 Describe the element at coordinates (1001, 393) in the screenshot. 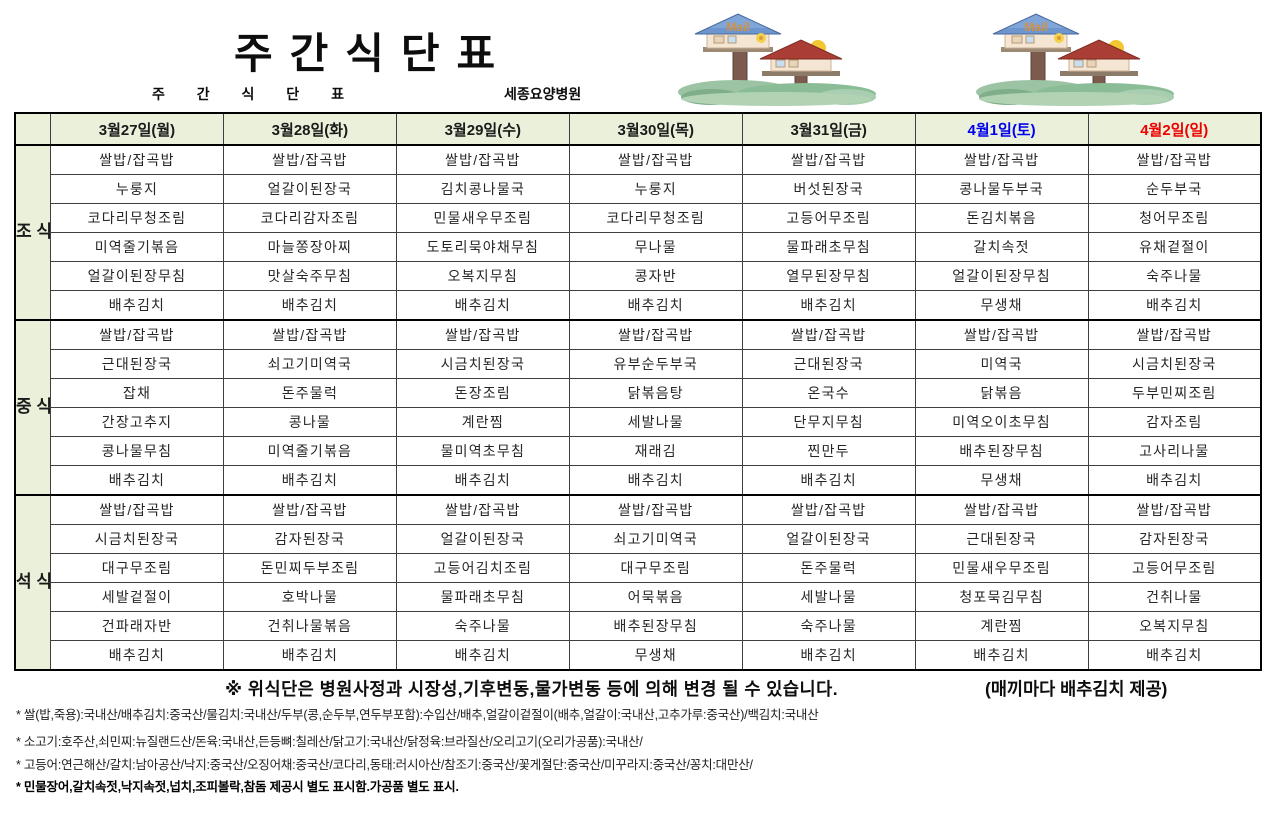

I see `menu-cell: 닭볶음` at that location.